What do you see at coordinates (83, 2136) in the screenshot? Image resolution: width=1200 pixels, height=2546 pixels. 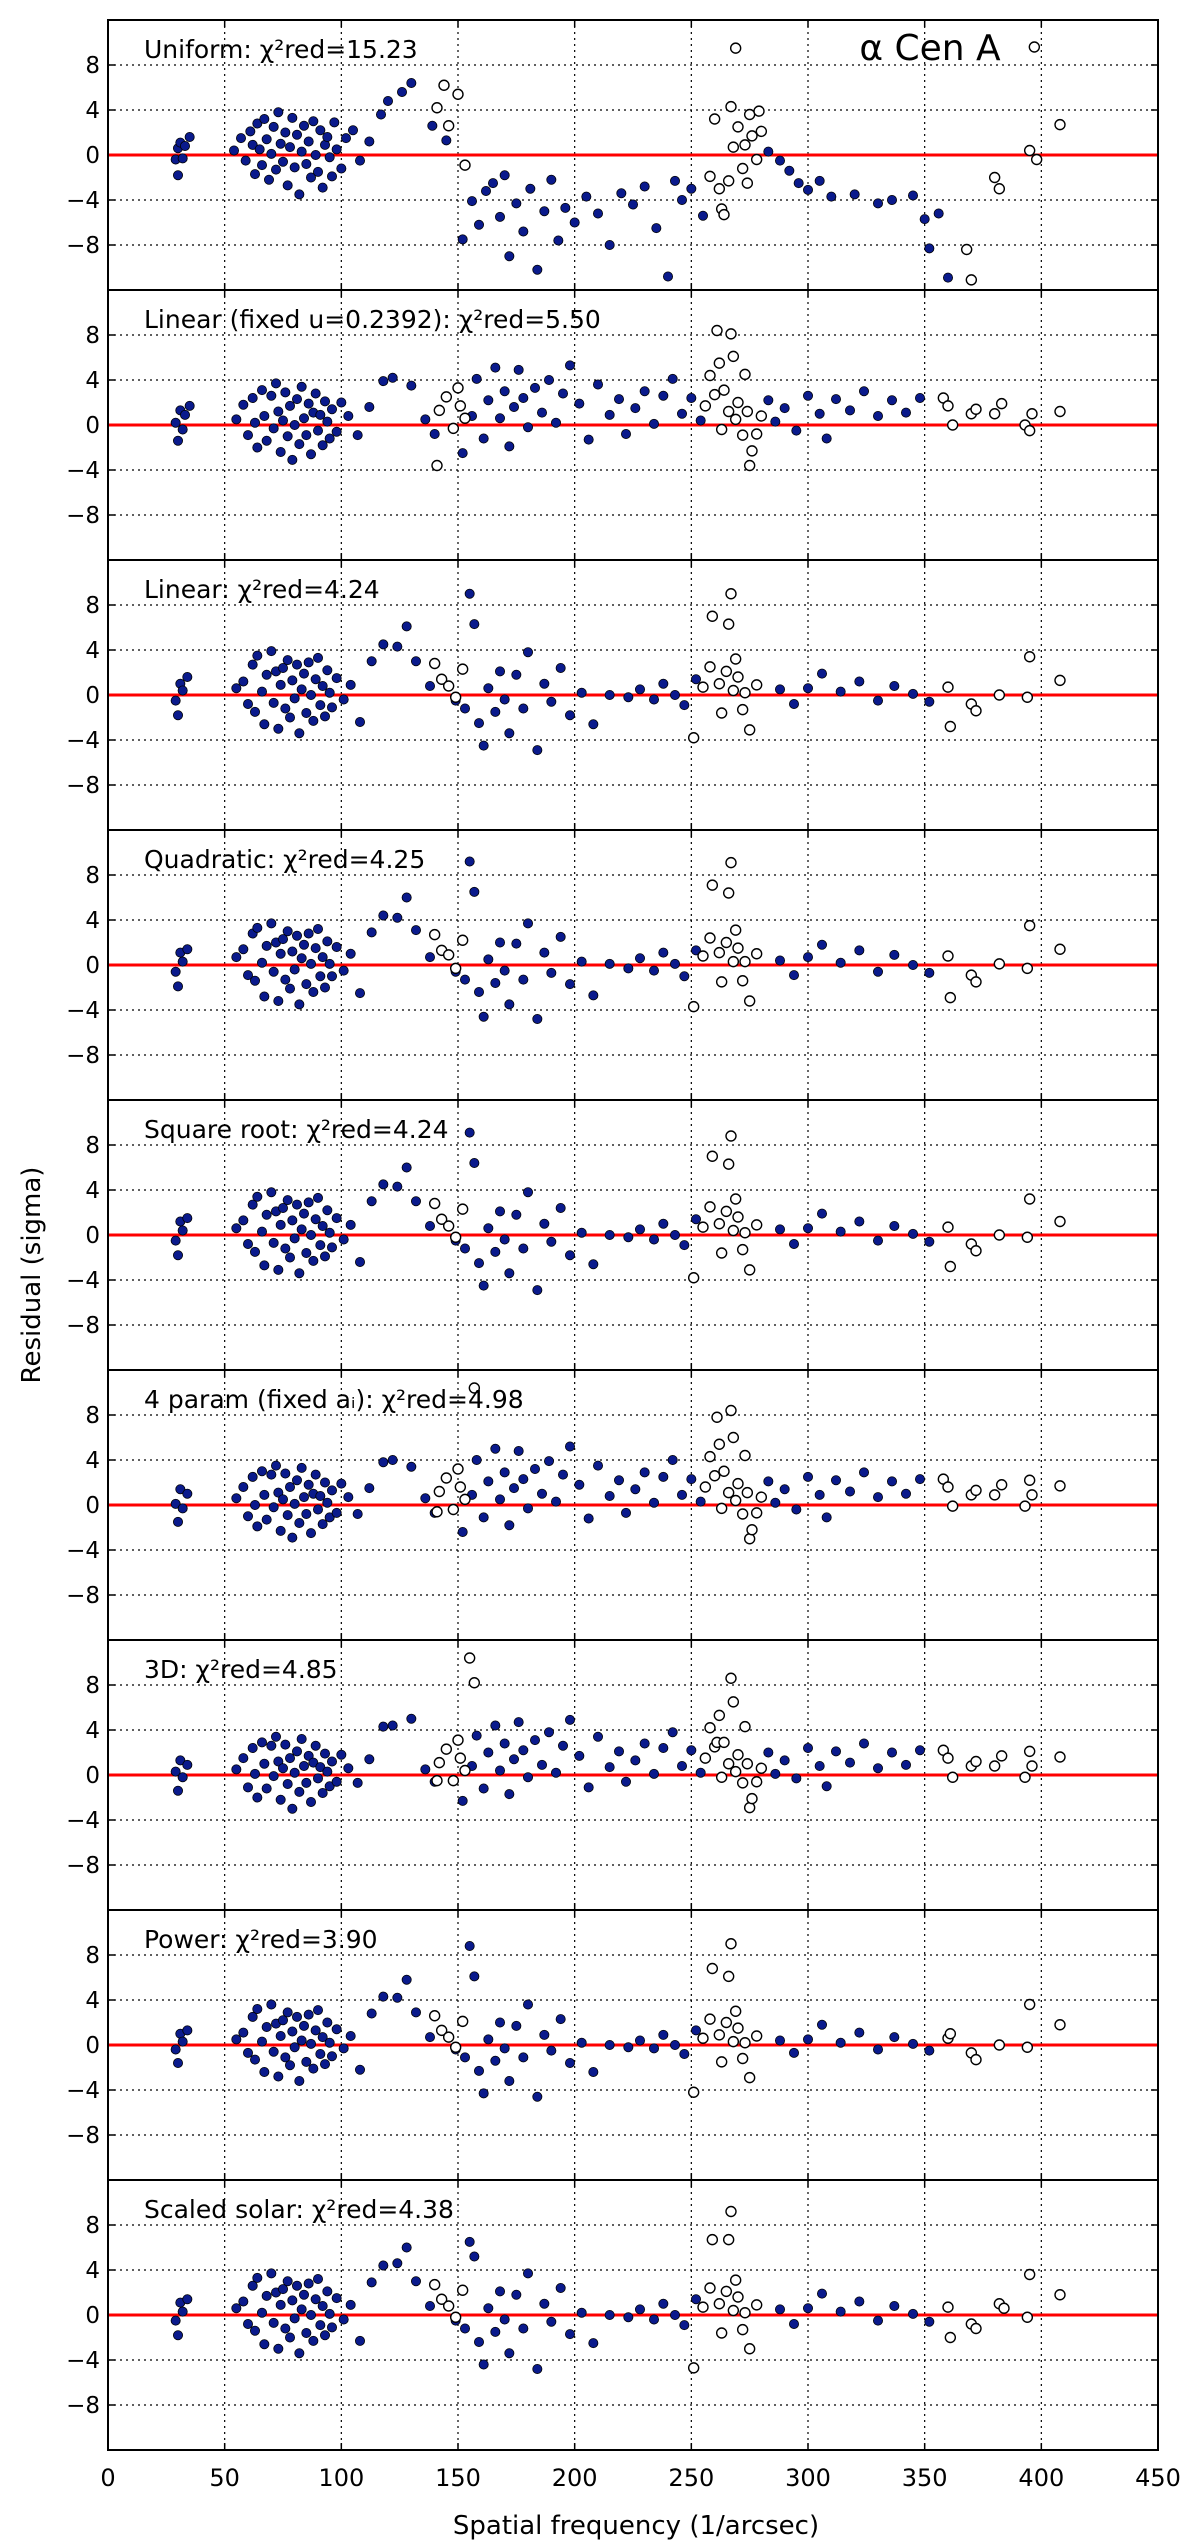 I see `y-tick-label: −8` at bounding box center [83, 2136].